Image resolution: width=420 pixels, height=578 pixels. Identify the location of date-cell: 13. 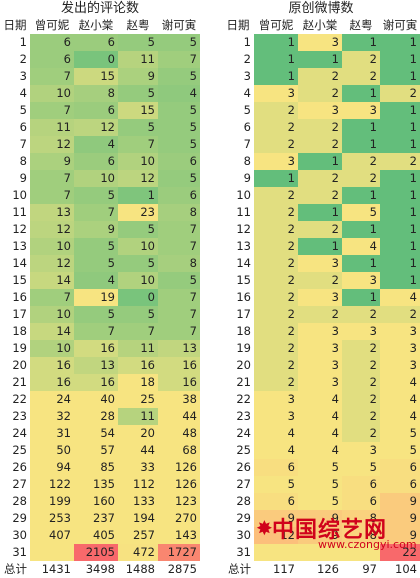
(243, 246).